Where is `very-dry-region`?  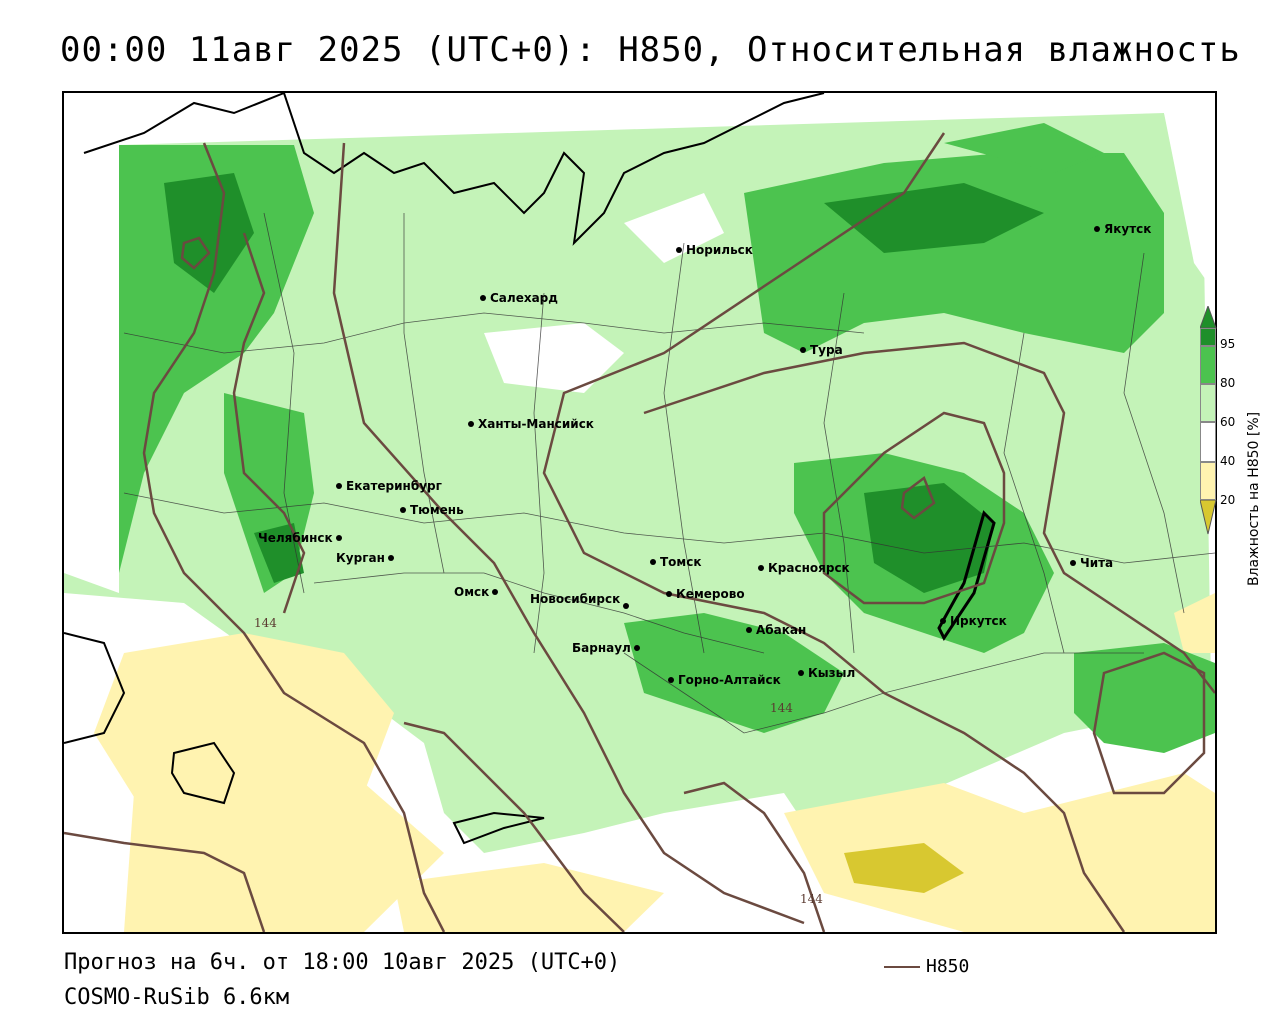
very-dry-region is located at coordinates (904, 868).